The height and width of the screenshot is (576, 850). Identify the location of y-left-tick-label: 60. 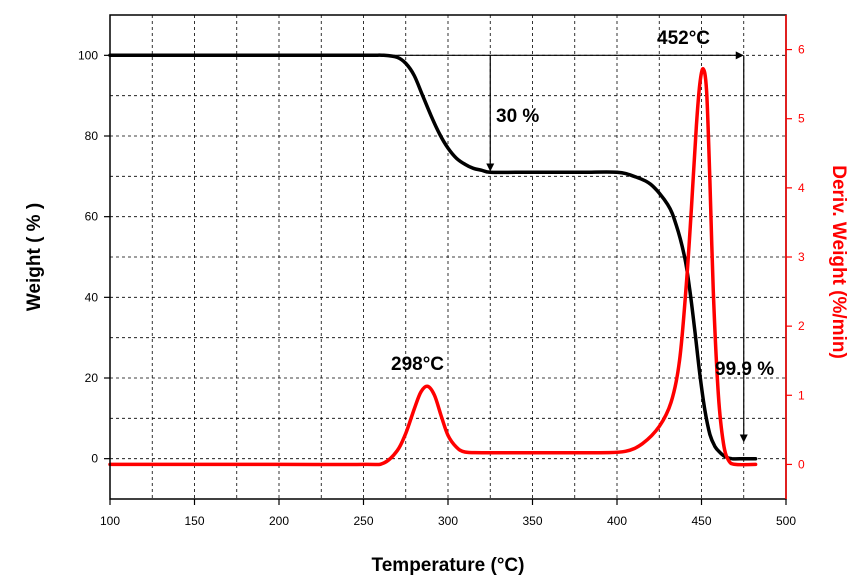
(92, 217).